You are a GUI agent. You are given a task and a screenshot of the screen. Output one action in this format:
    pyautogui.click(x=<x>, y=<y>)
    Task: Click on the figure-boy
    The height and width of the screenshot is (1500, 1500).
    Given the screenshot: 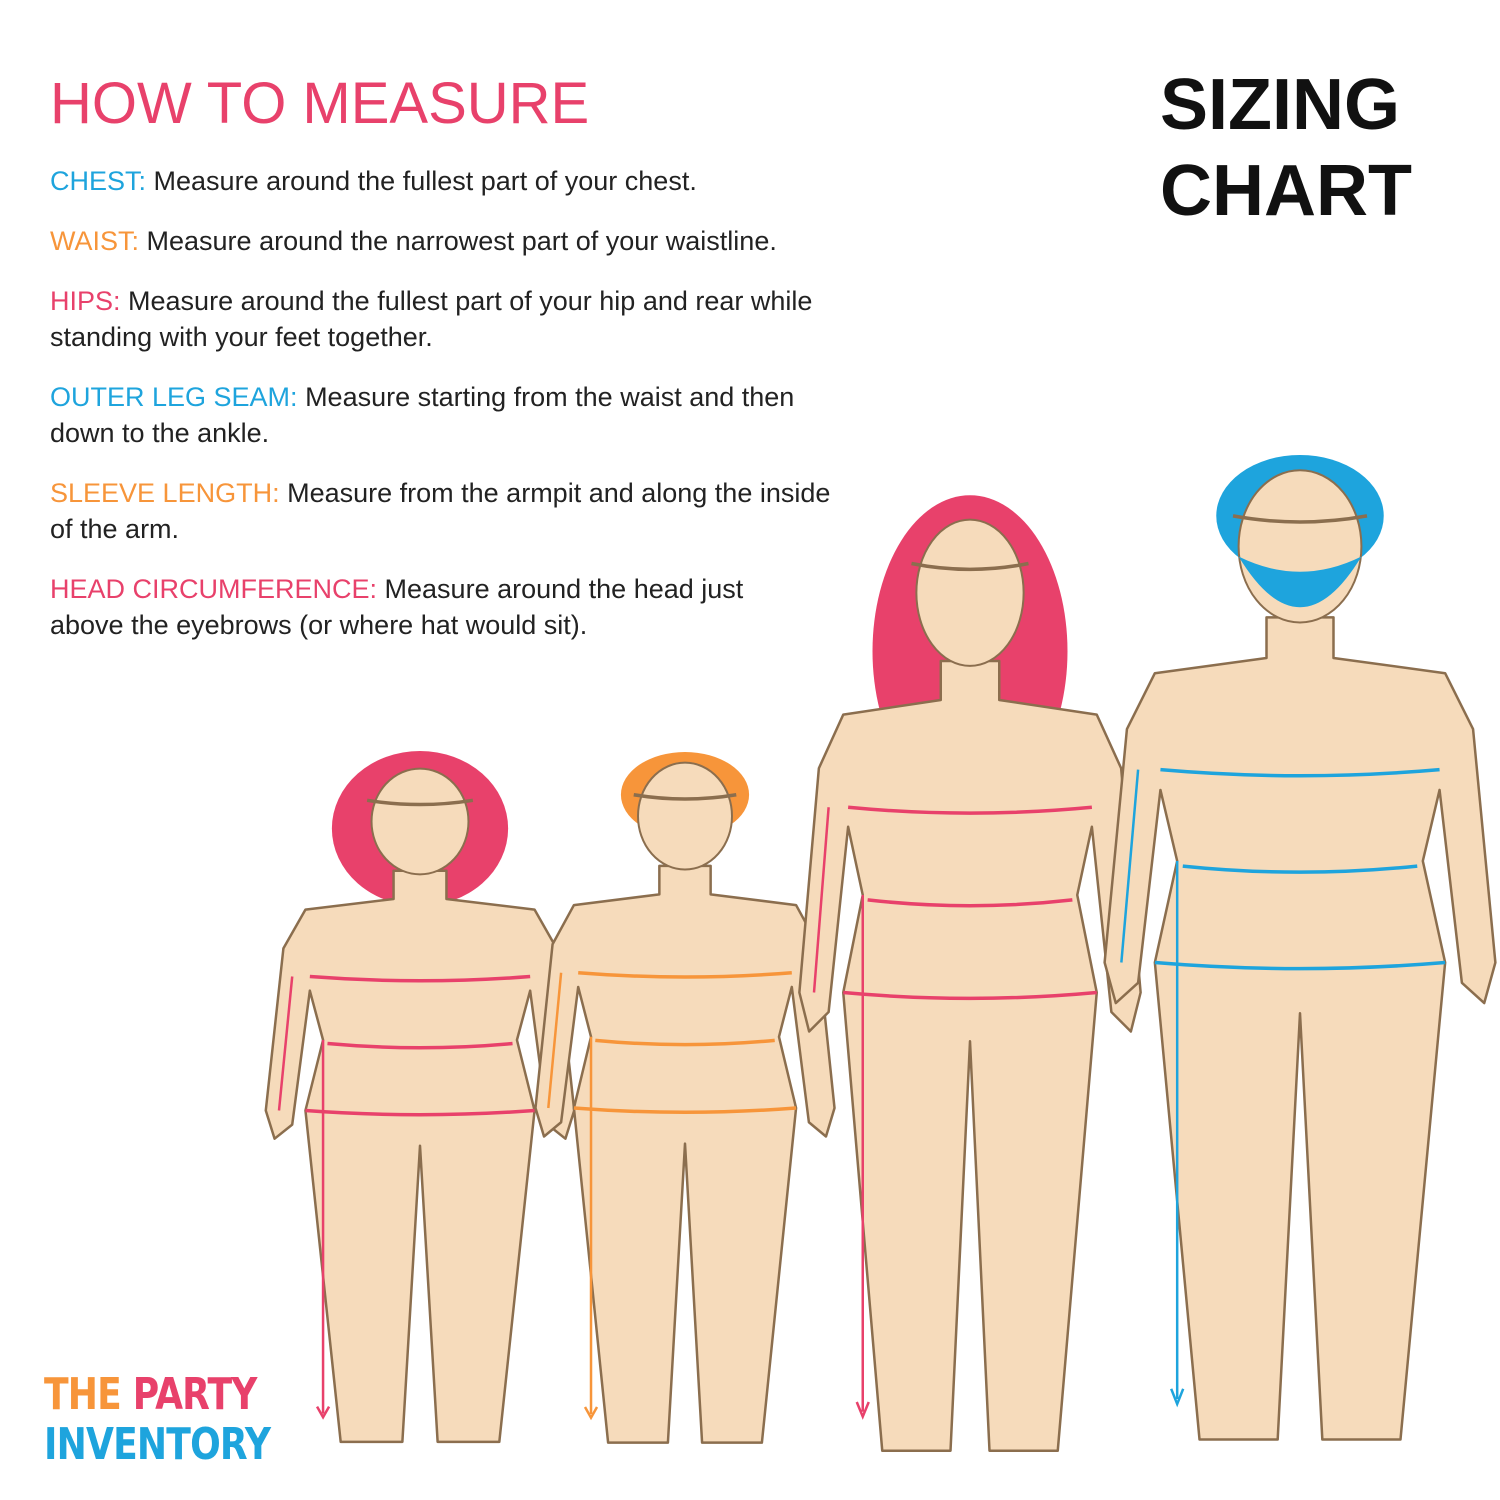 What is the action you would take?
    pyautogui.click(x=685, y=1098)
    